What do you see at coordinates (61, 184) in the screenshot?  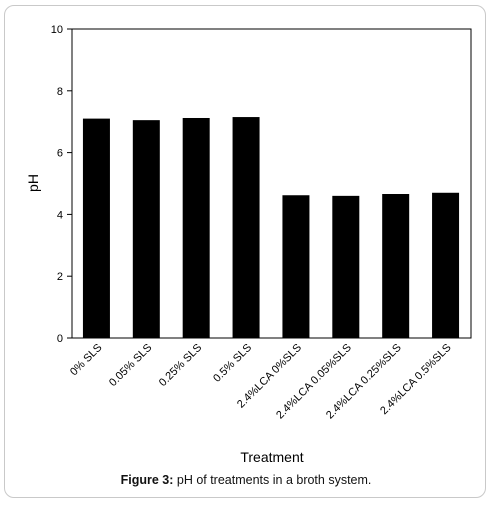 I see `y-axis: 0 2 4 6 8 10` at bounding box center [61, 184].